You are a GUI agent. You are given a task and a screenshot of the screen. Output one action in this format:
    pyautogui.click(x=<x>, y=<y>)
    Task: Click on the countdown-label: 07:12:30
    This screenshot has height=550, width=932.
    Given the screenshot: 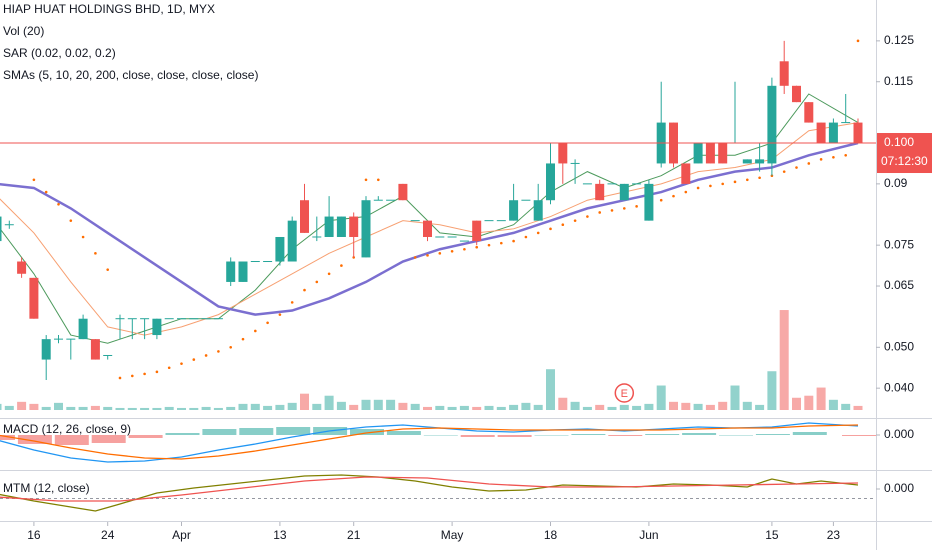 What is the action you would take?
    pyautogui.click(x=904, y=161)
    